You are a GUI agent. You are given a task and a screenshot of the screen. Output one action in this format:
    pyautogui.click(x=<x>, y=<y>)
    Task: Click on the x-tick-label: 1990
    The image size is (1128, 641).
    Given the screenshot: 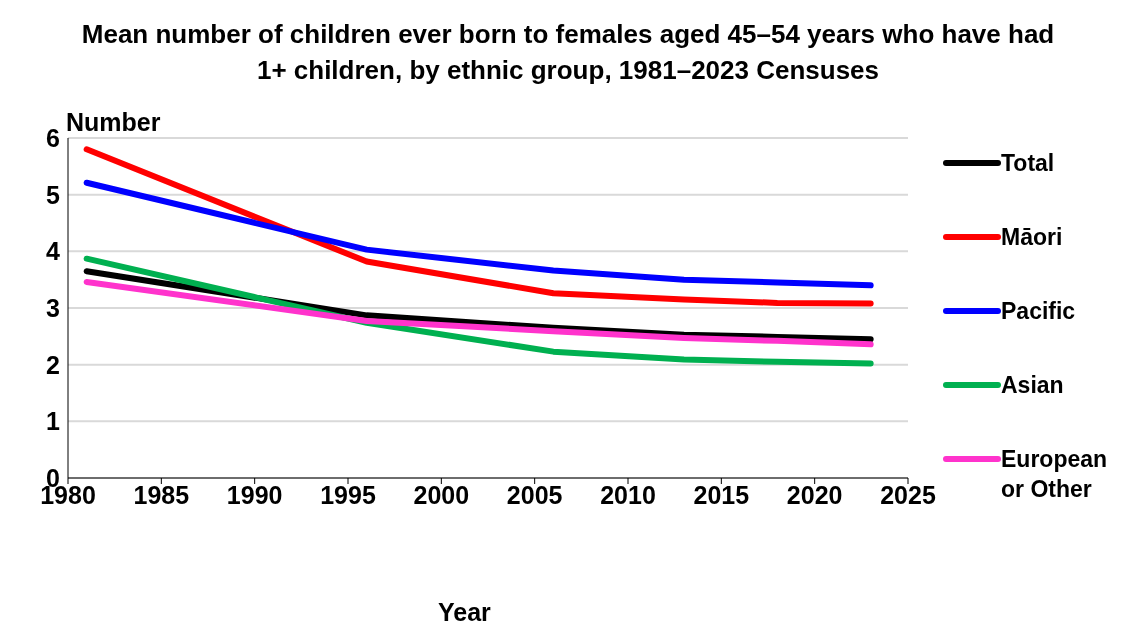 What is the action you would take?
    pyautogui.click(x=254, y=494)
    